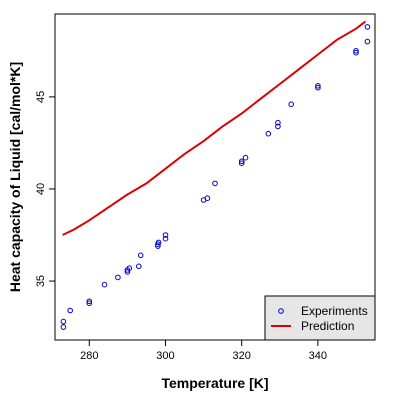 Image resolution: width=400 pixels, height=400 pixels. I want to click on x-axis-title: Temperature [K], so click(214, 383).